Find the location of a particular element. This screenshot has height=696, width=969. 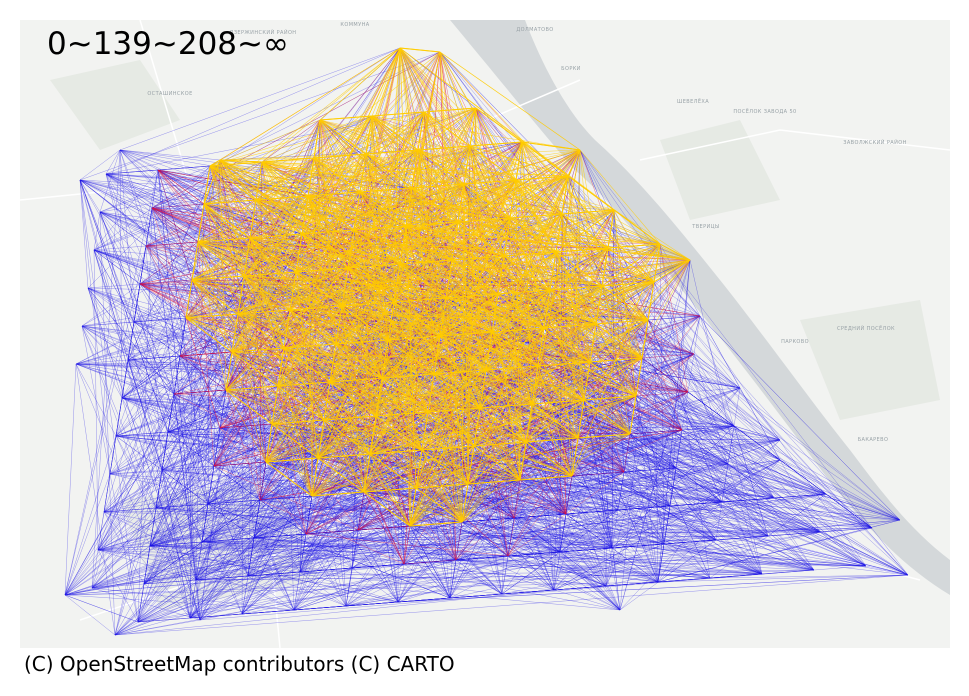

place-label: ДОЛМАТОВО is located at coordinates (534, 30).